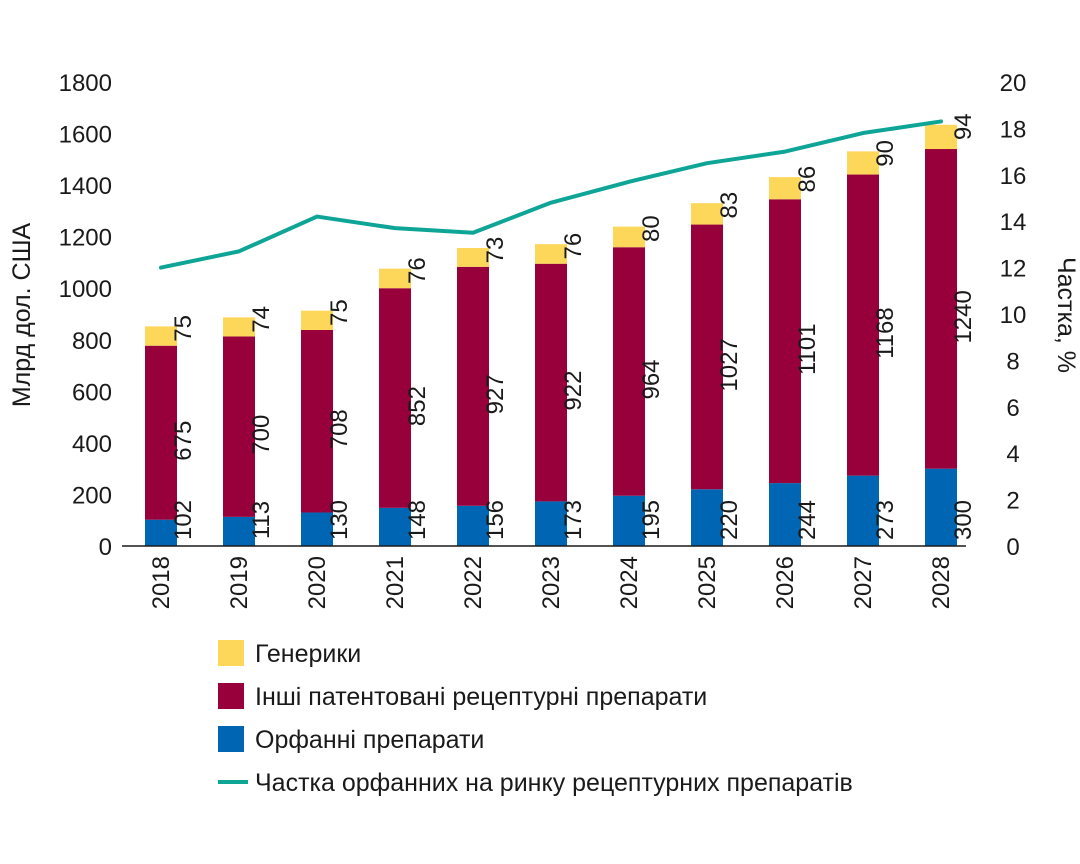 The width and height of the screenshot is (1080, 864). I want to click on data-label-orphan: 102, so click(183, 520).